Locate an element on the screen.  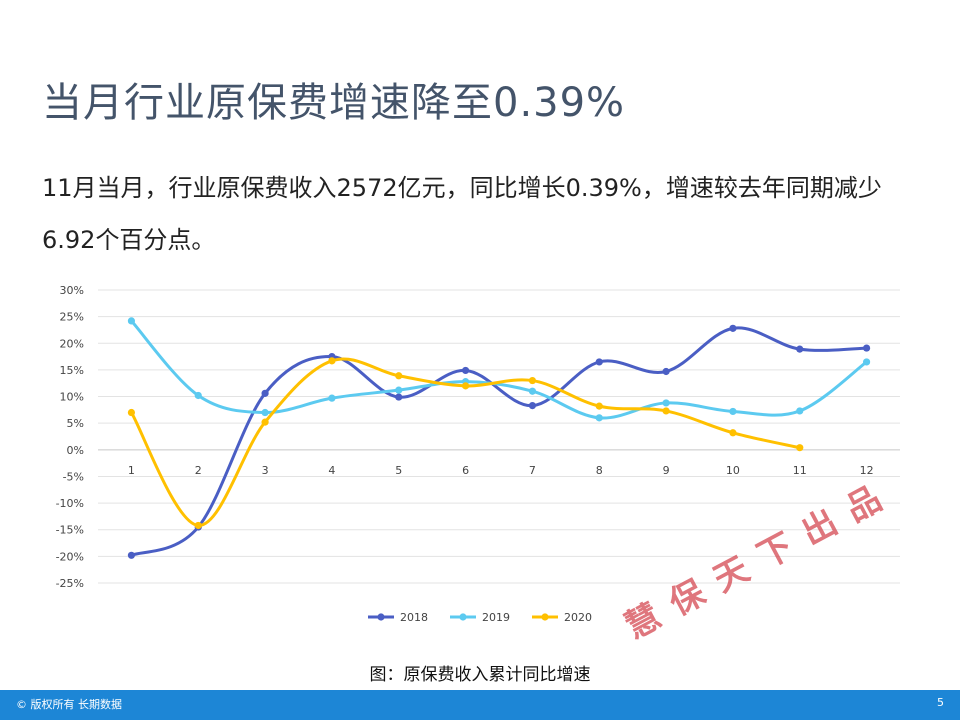
legend-marker-2020 is located at coordinates (545, 617).